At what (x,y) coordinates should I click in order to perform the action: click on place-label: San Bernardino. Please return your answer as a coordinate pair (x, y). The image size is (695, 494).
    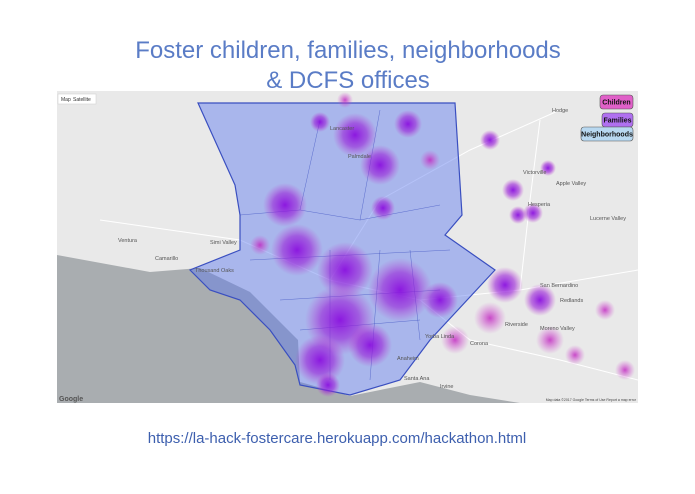
    Looking at the image, I should click on (559, 286).